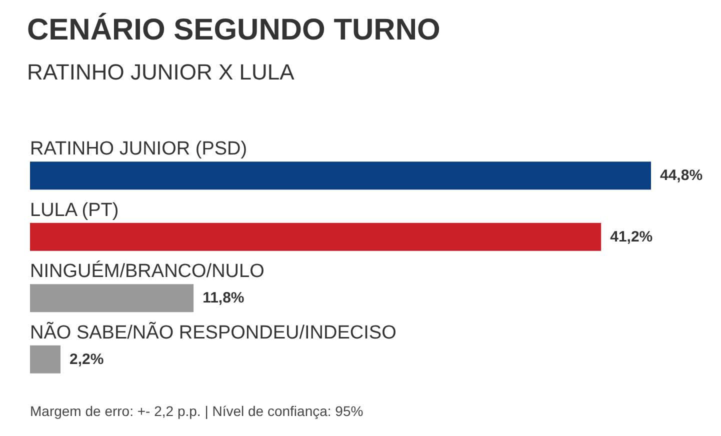 The image size is (721, 436). I want to click on y-tick-label: LULA (PT), so click(74, 210).